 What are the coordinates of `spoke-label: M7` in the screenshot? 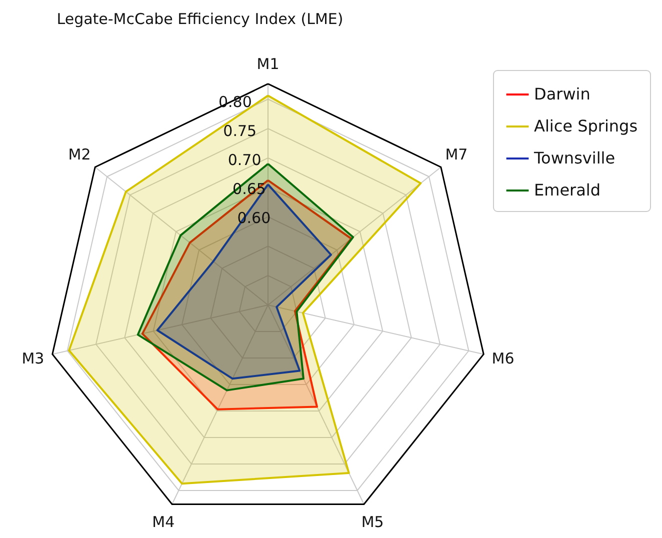 It's located at (456, 155).